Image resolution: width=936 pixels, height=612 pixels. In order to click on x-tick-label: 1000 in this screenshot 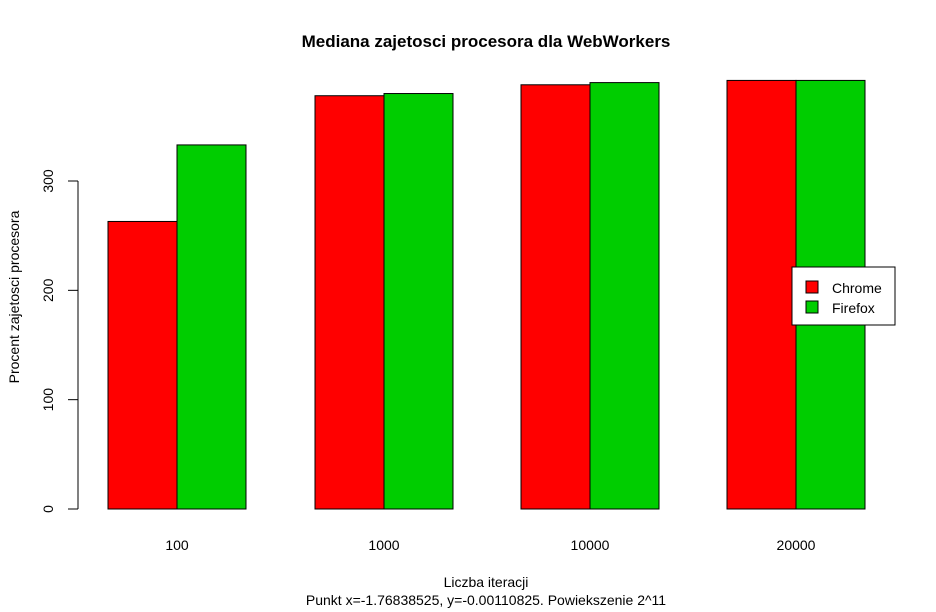, I will do `click(383, 545)`.